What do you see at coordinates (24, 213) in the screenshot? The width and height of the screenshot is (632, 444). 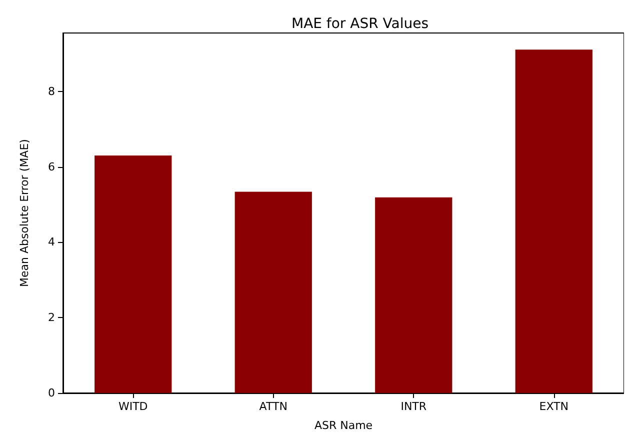 I see `y-axis-title: Mean Absolute Error (MAE)` at bounding box center [24, 213].